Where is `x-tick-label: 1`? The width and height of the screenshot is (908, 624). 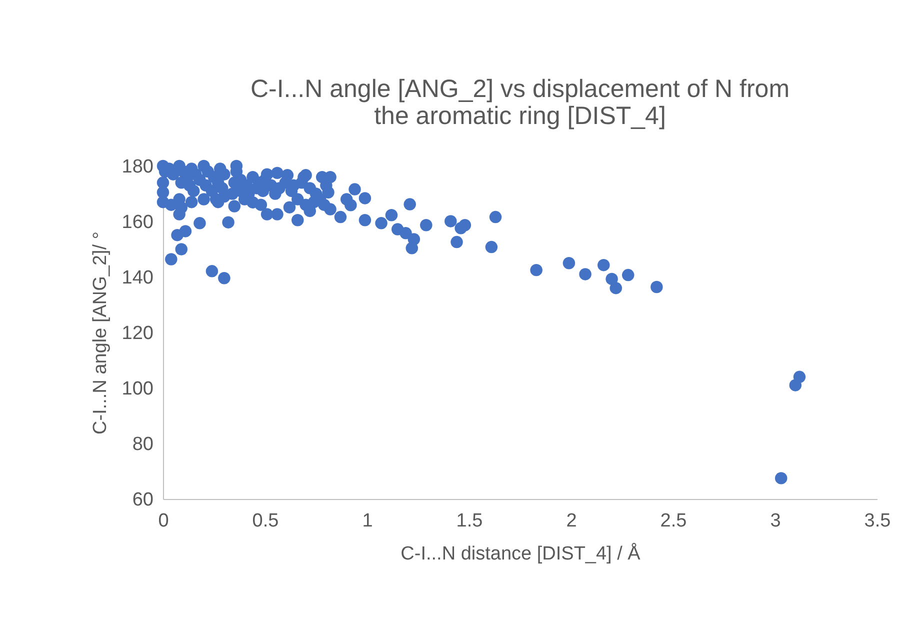
x-tick-label: 1 is located at coordinates (367, 521).